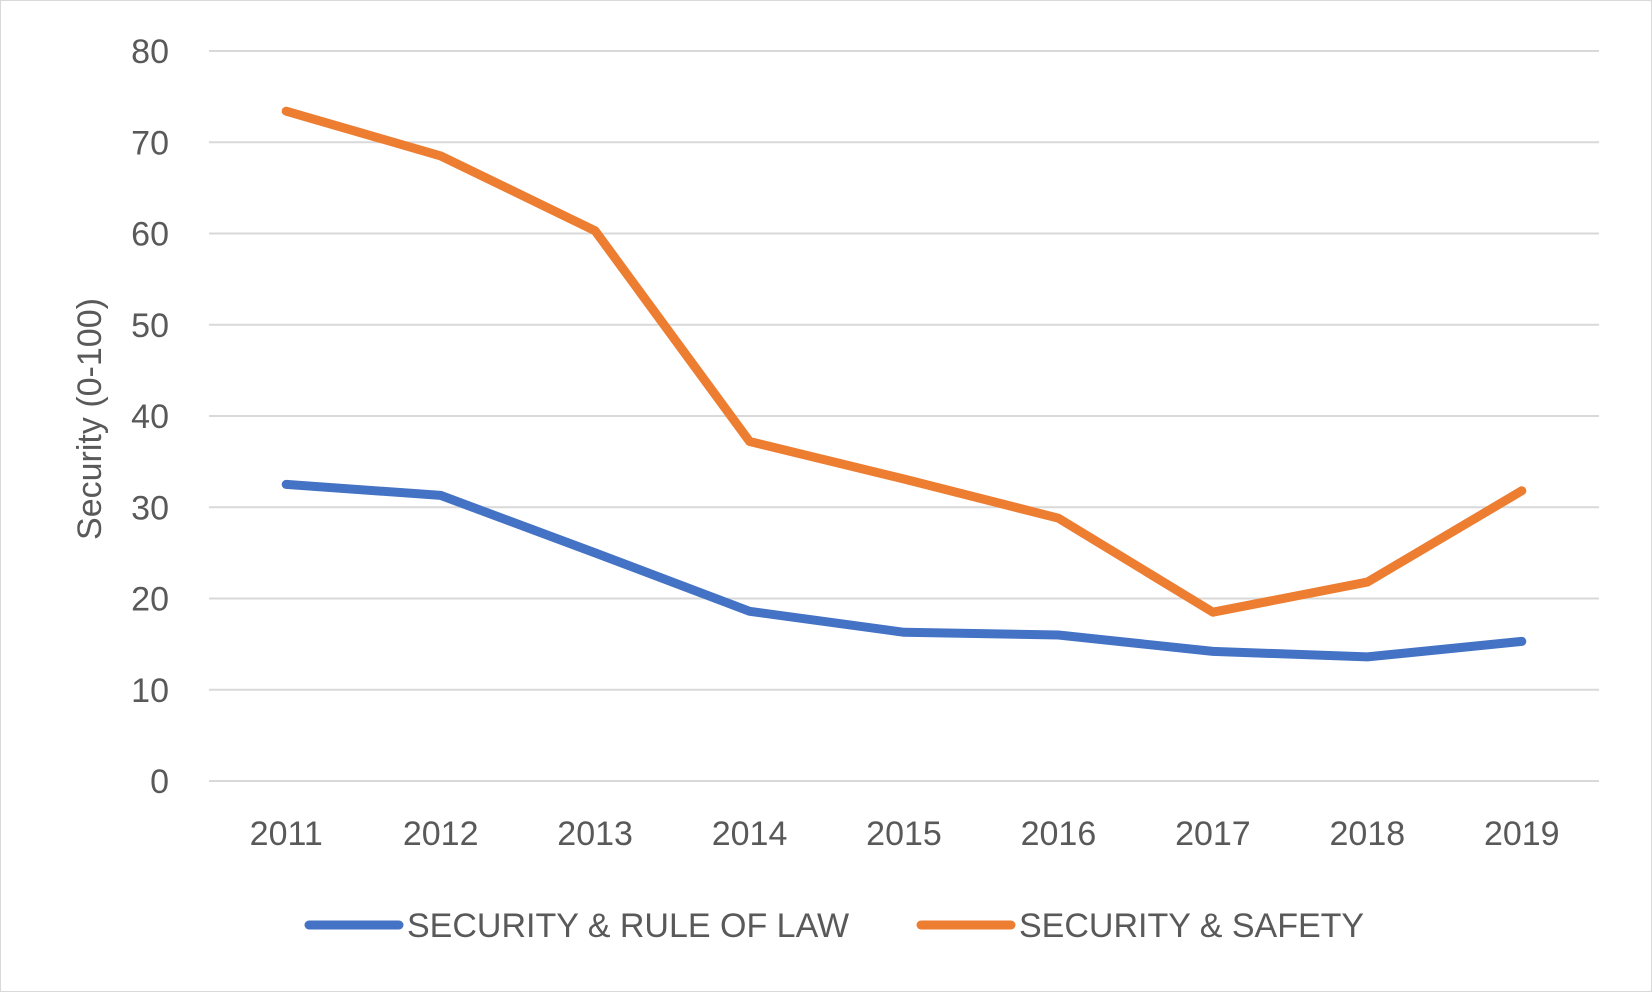 This screenshot has width=1652, height=996. I want to click on x-tick-label: 2013, so click(595, 834).